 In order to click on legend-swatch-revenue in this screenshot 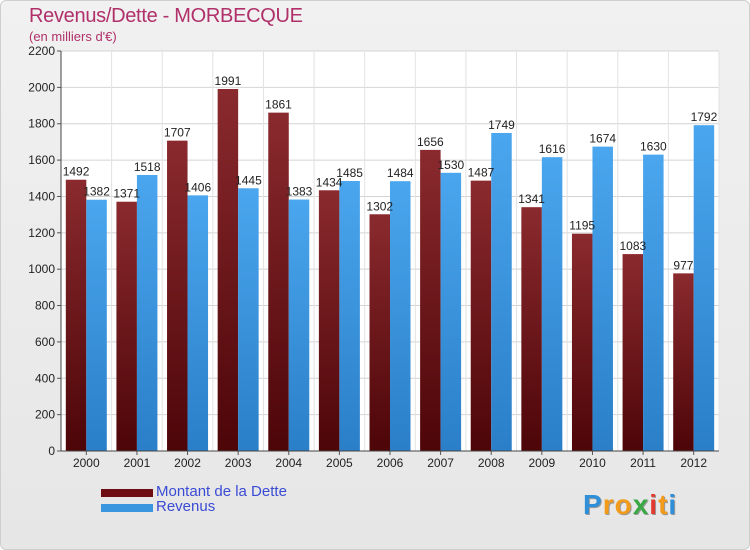, I will do `click(127, 508)`.